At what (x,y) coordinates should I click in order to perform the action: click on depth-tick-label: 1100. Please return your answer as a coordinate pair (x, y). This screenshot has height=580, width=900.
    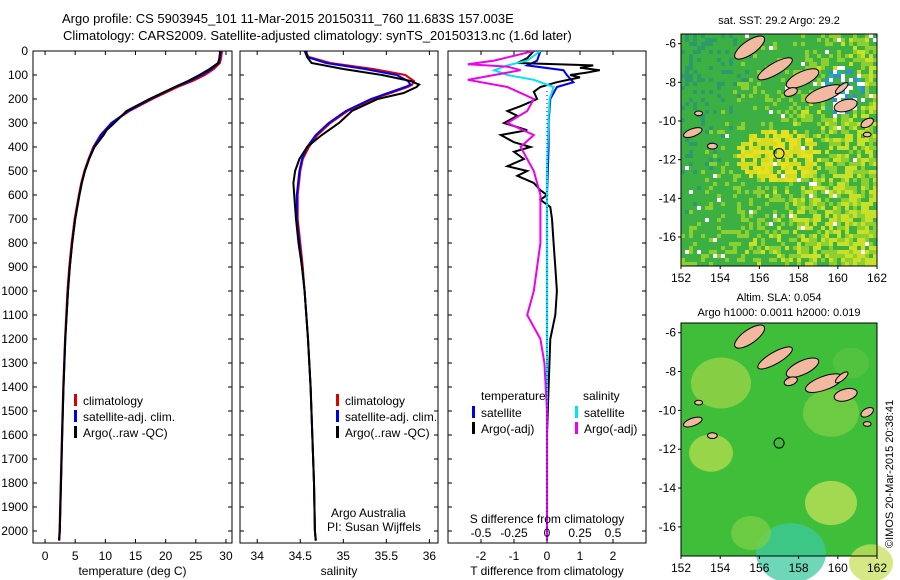
    Looking at the image, I should click on (15, 315).